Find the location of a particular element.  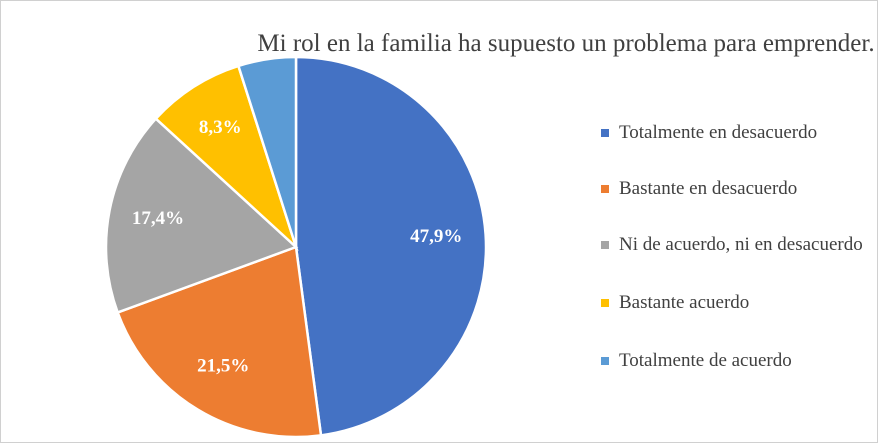

legend-item: Totalmente de acuerdo is located at coordinates (739, 360).